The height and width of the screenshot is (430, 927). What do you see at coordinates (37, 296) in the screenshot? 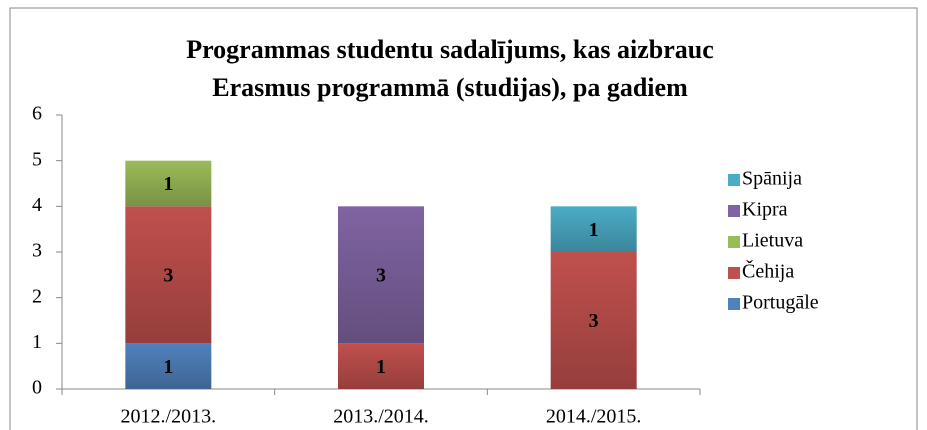
I see `y-tick-label: 2` at bounding box center [37, 296].